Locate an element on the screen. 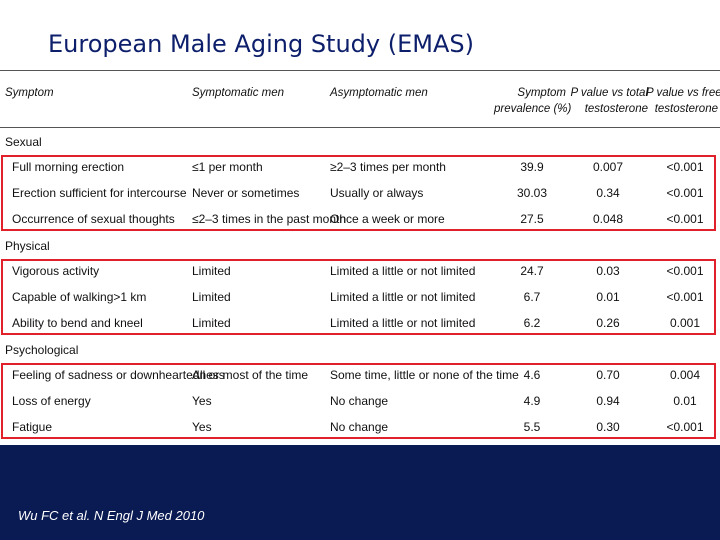  cell-symptomatic: All or most of the time is located at coordinates (250, 375).